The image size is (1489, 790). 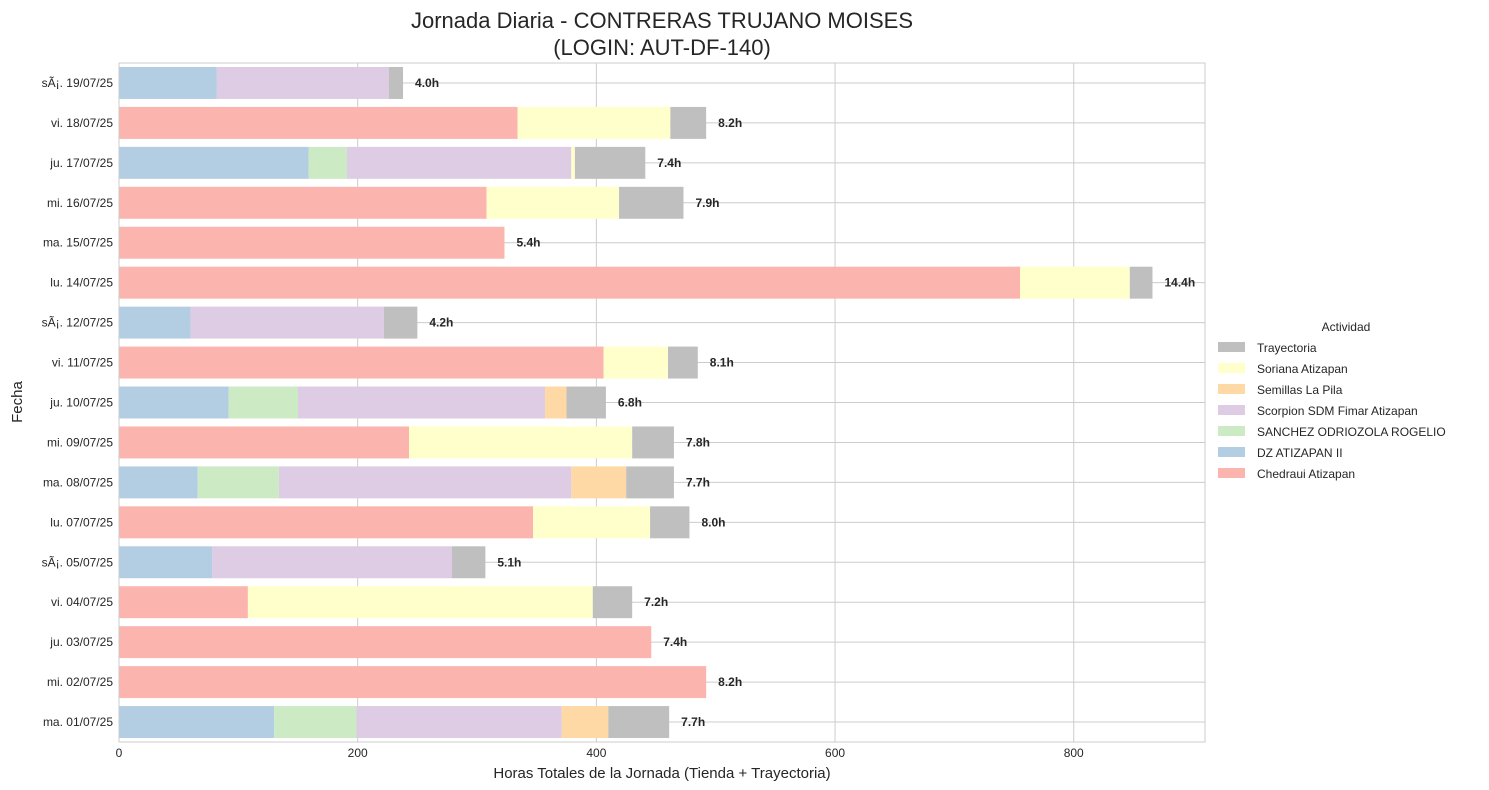 What do you see at coordinates (1231, 473) in the screenshot?
I see `legend-swatch-chedraui-atizapan` at bounding box center [1231, 473].